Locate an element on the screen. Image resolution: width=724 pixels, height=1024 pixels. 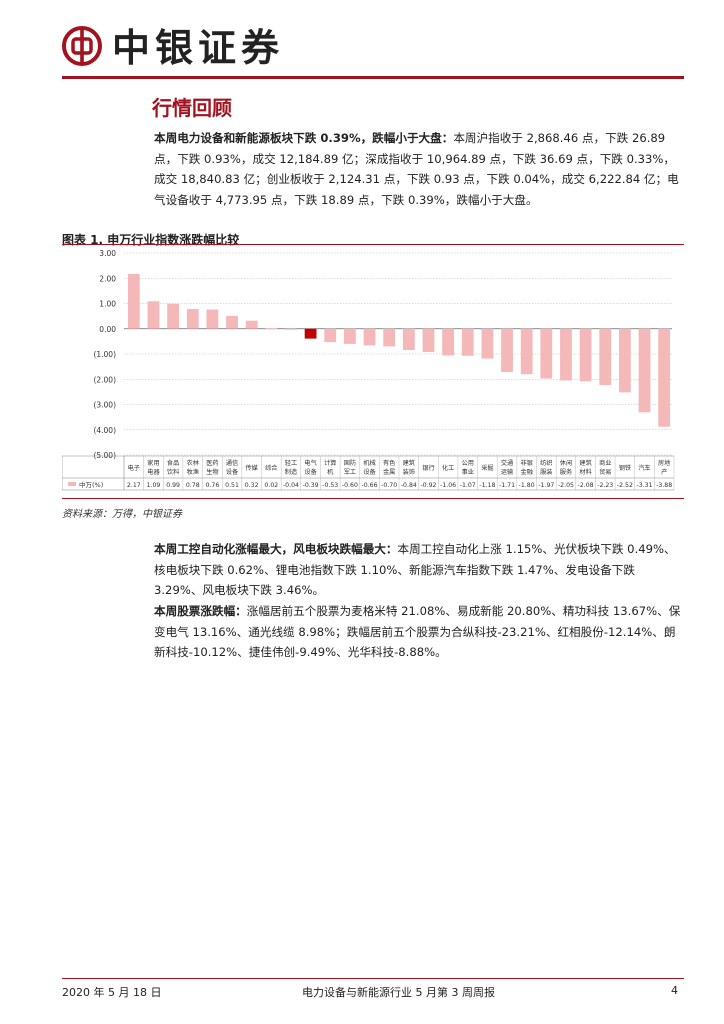
value-label: 0.76 is located at coordinates (213, 485).